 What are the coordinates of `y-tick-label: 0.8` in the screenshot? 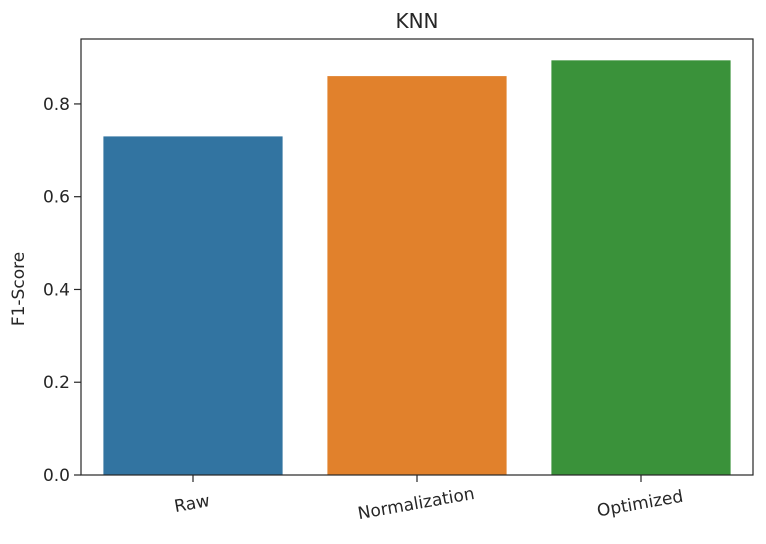 It's located at (56, 105).